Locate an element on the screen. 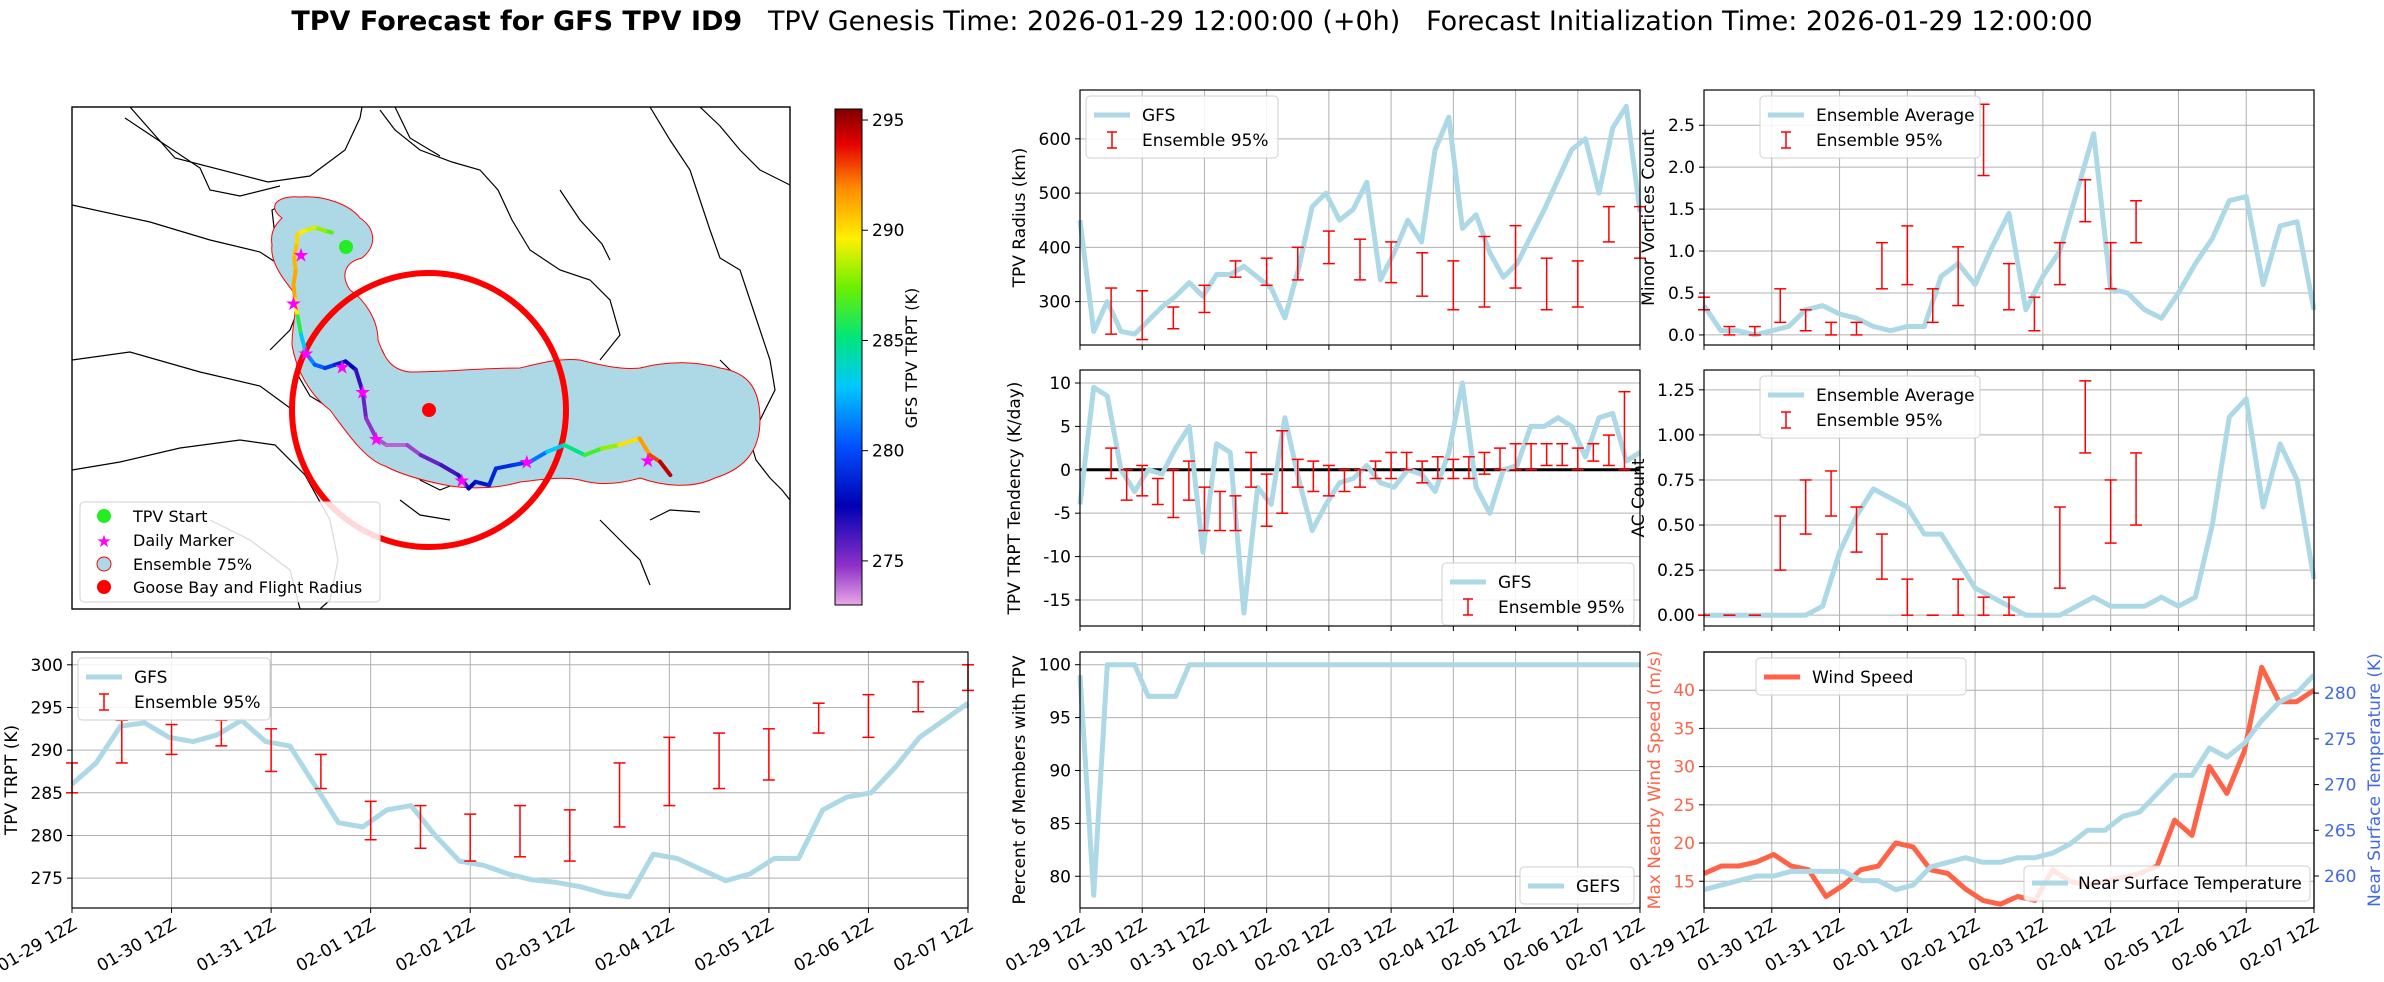 This screenshot has height=982, width=2384. ytick-label: 100 is located at coordinates (1055, 666).